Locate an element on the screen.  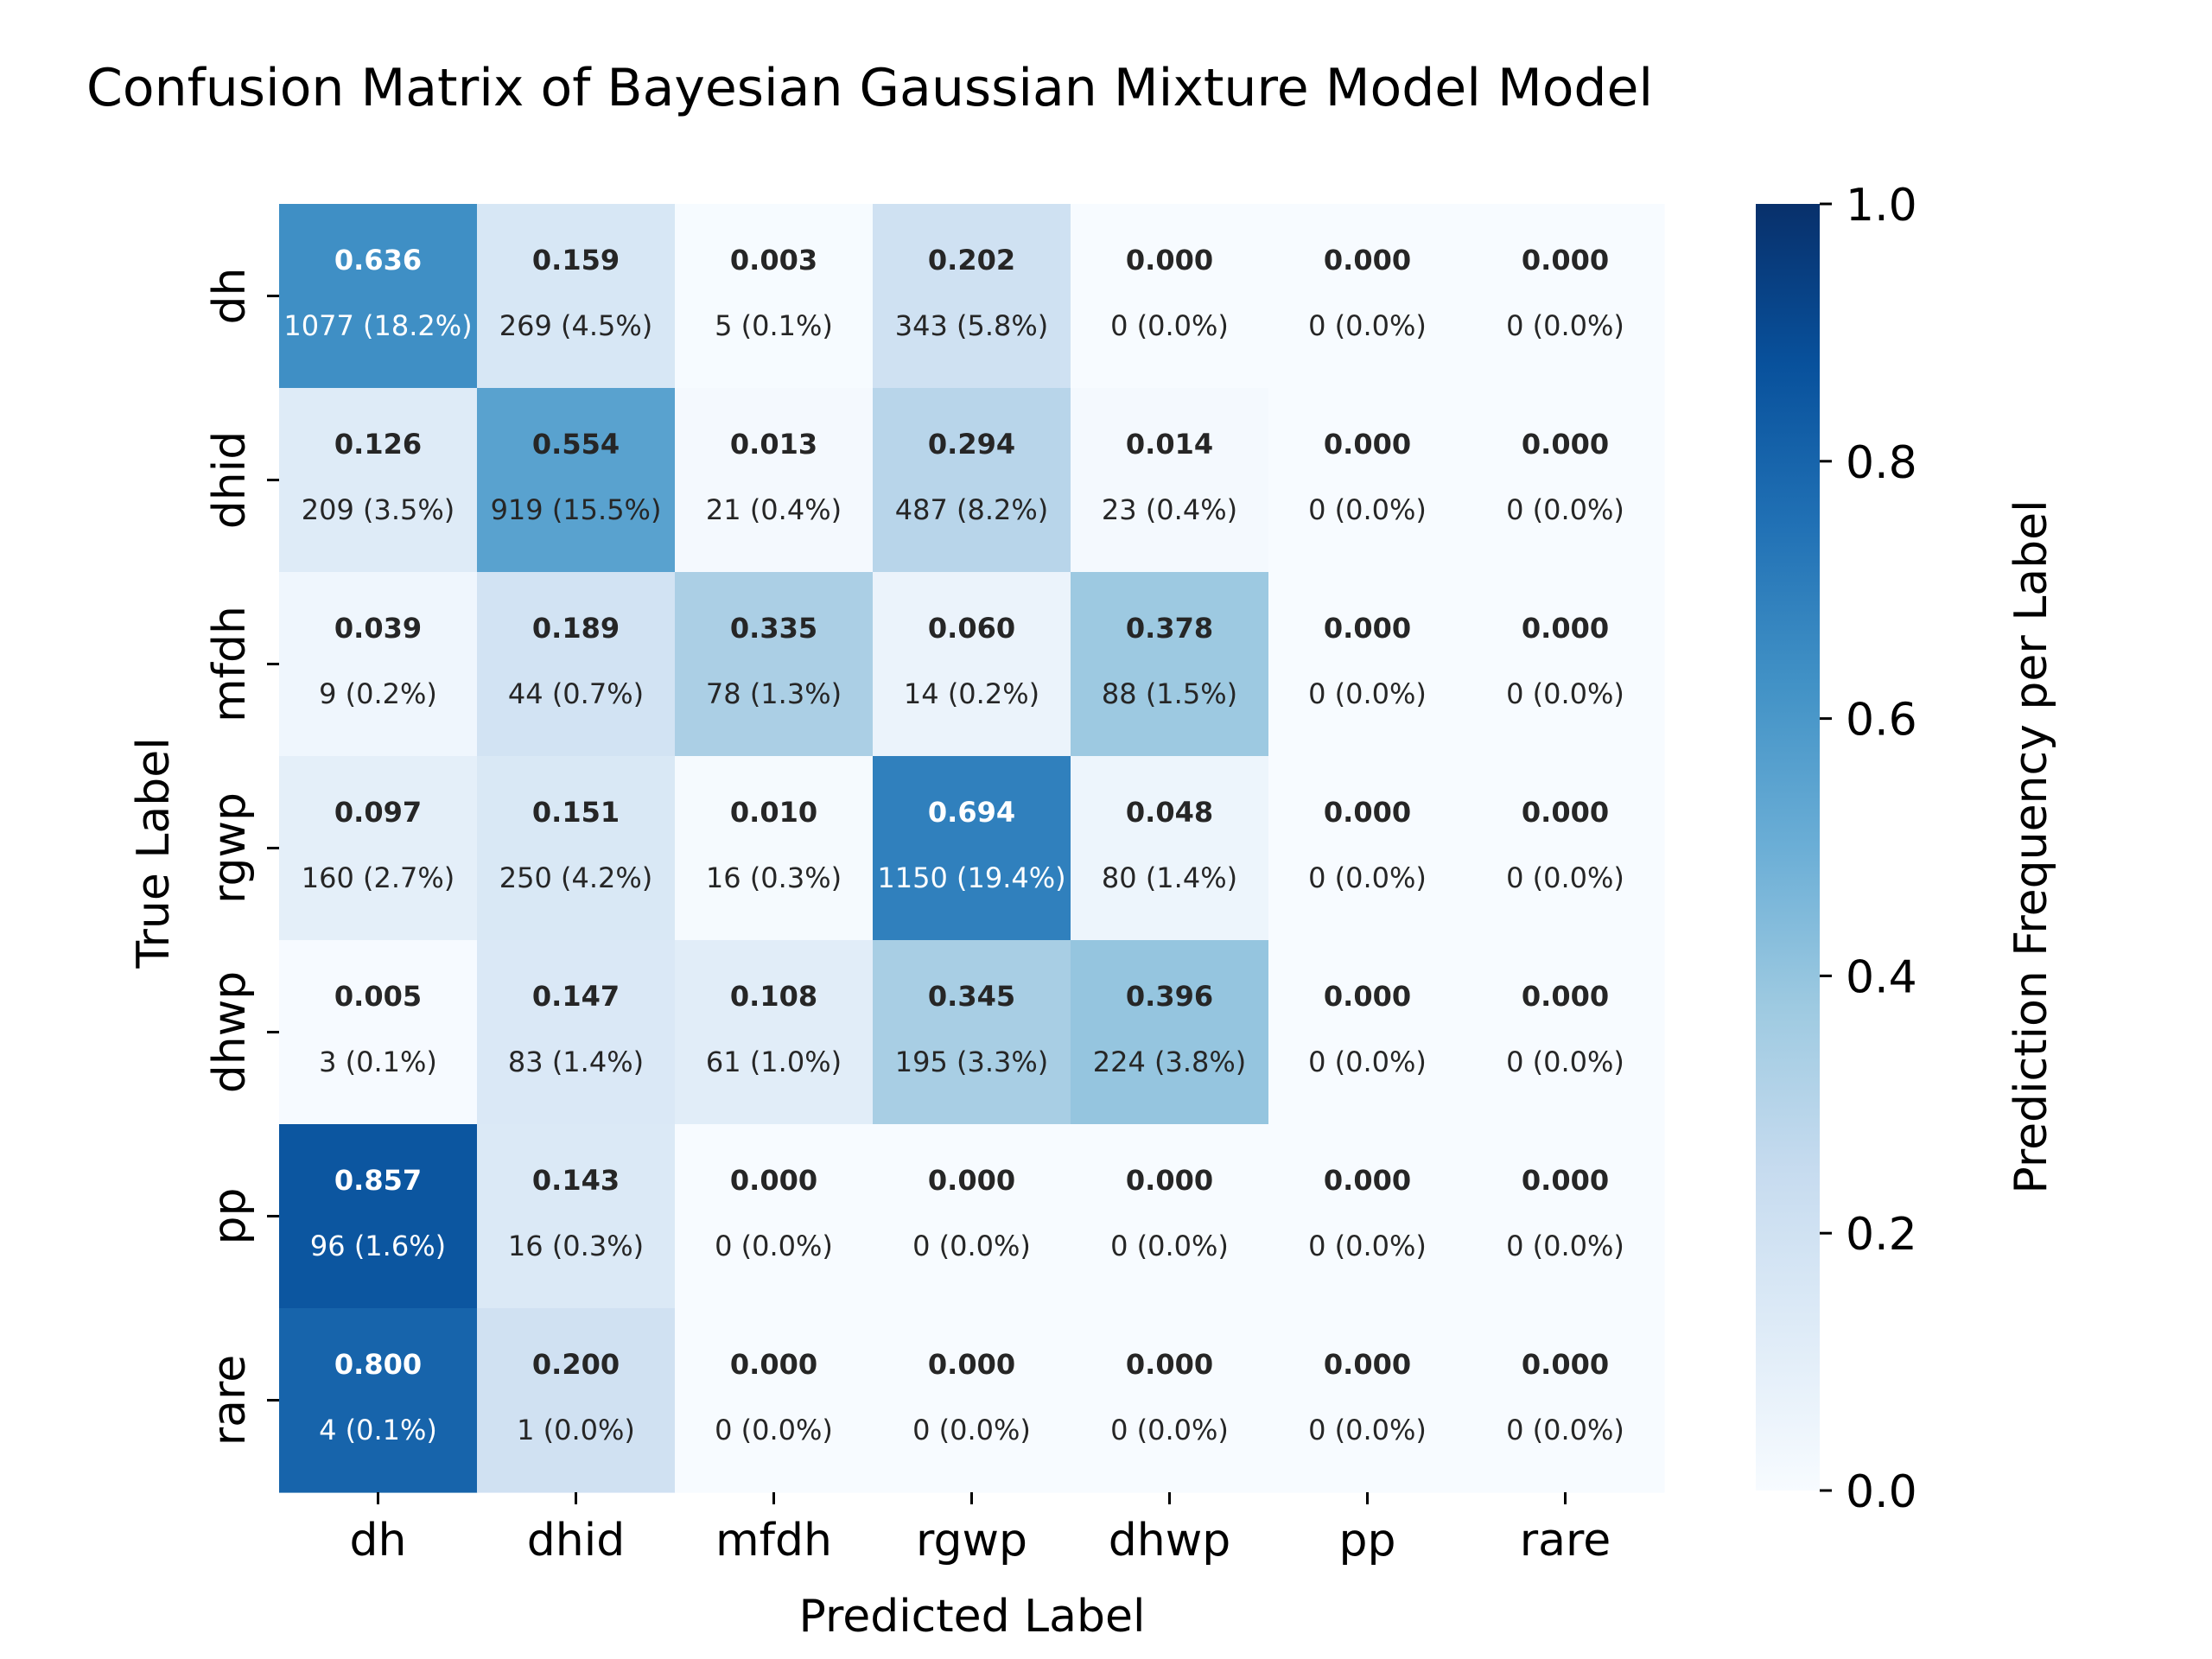
cell-count-label: 3 (0.1%) is located at coordinates (378, 1062).